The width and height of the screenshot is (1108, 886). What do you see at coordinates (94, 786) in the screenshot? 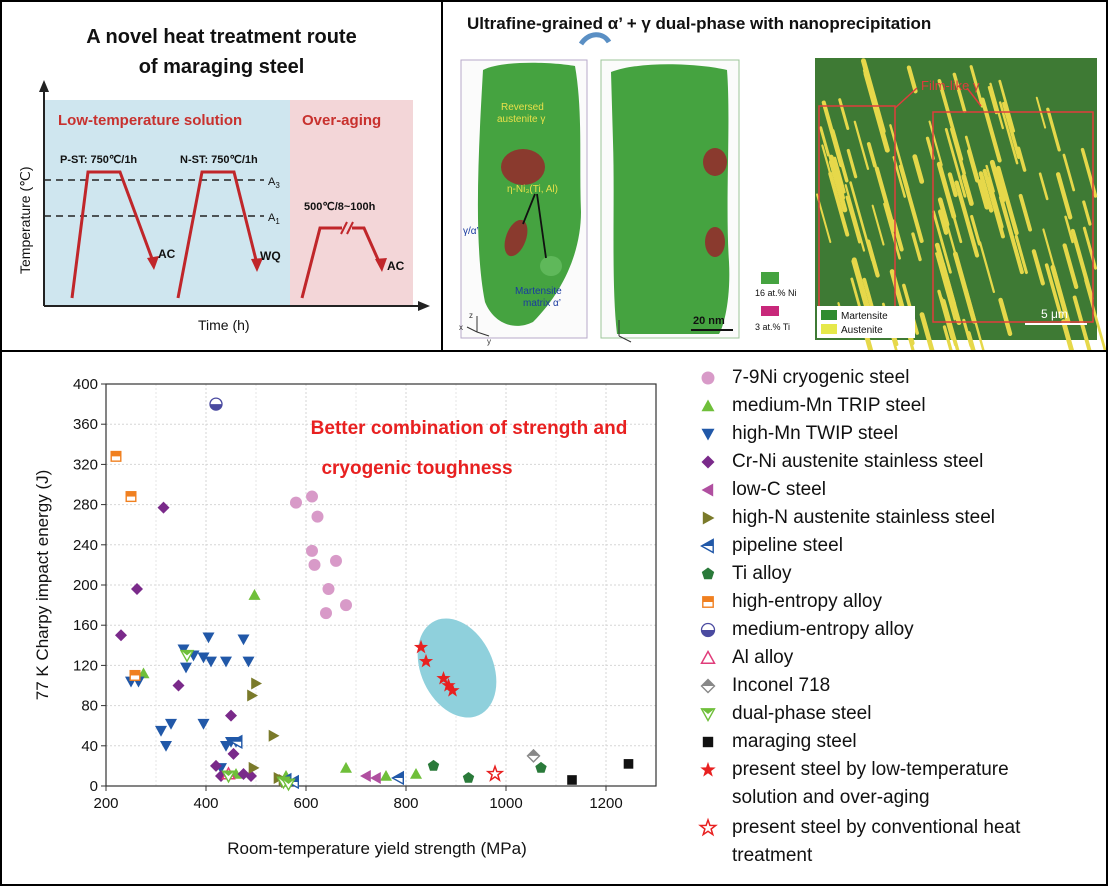
I see `y-tick-label: 0` at bounding box center [94, 786].